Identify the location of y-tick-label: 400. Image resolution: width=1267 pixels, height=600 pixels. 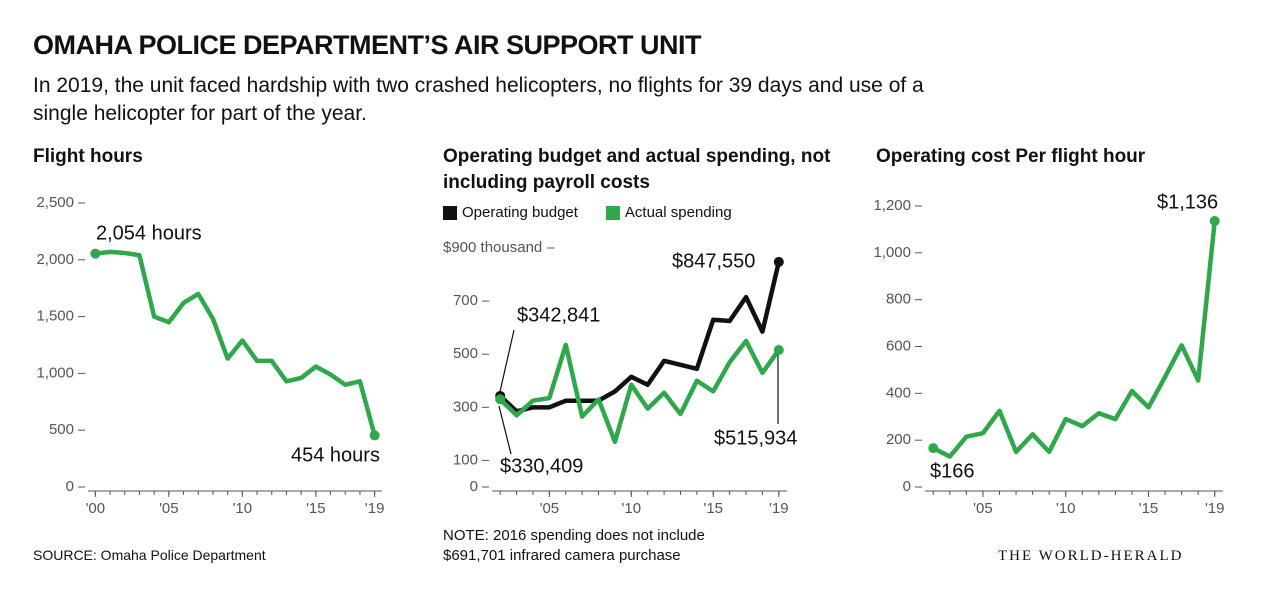
(898, 392).